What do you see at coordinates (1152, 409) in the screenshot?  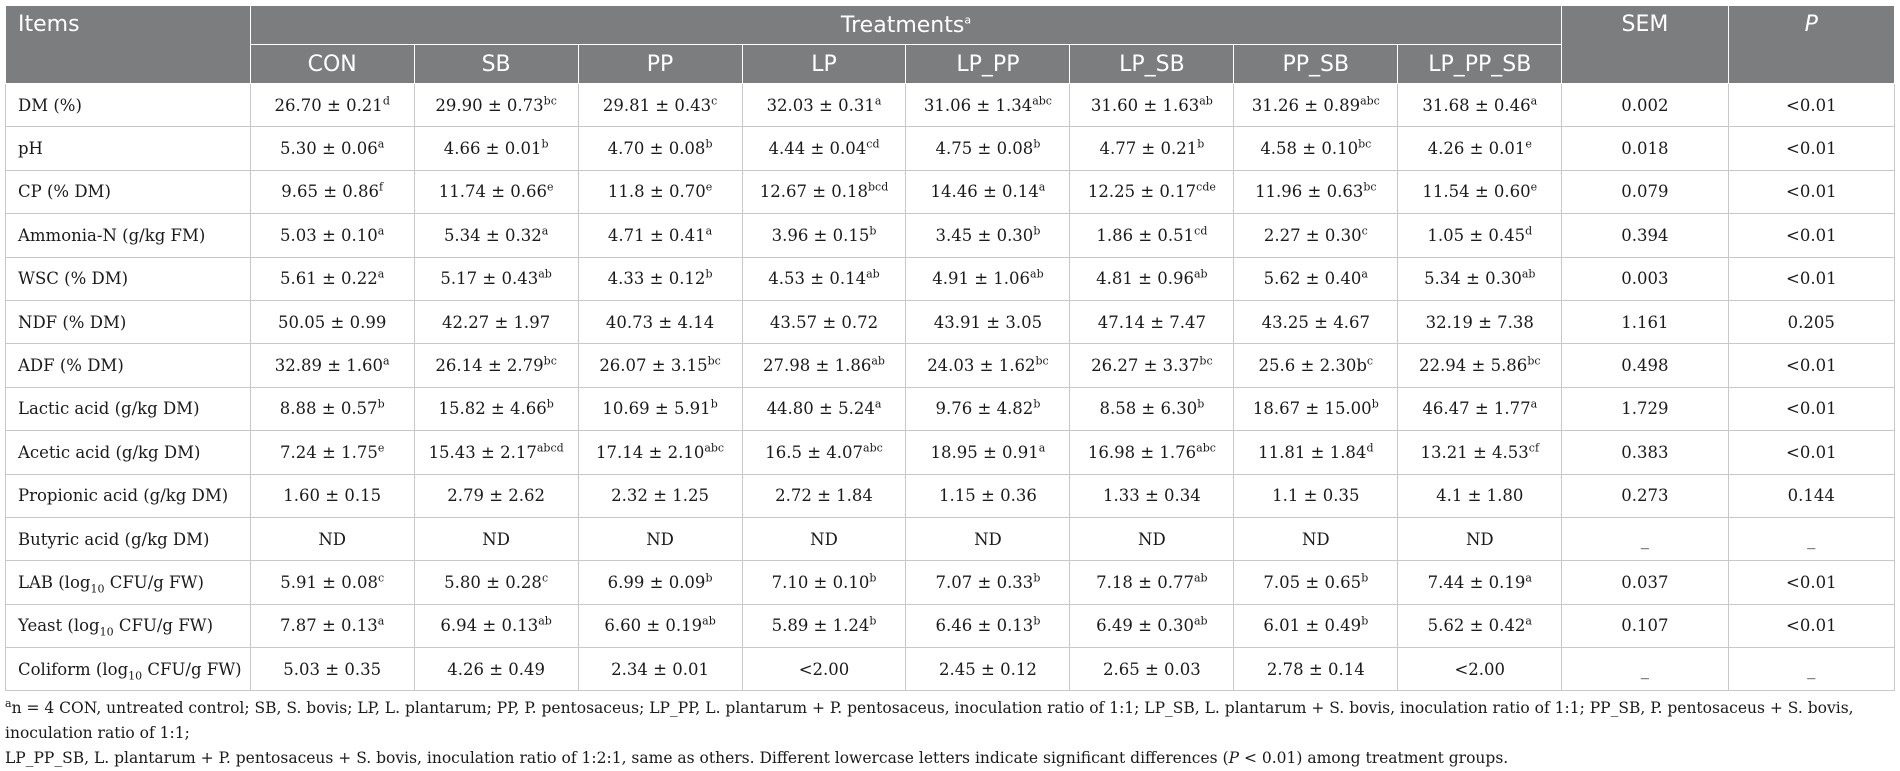 I see `value-cell: 8.58 ± 6.30b` at bounding box center [1152, 409].